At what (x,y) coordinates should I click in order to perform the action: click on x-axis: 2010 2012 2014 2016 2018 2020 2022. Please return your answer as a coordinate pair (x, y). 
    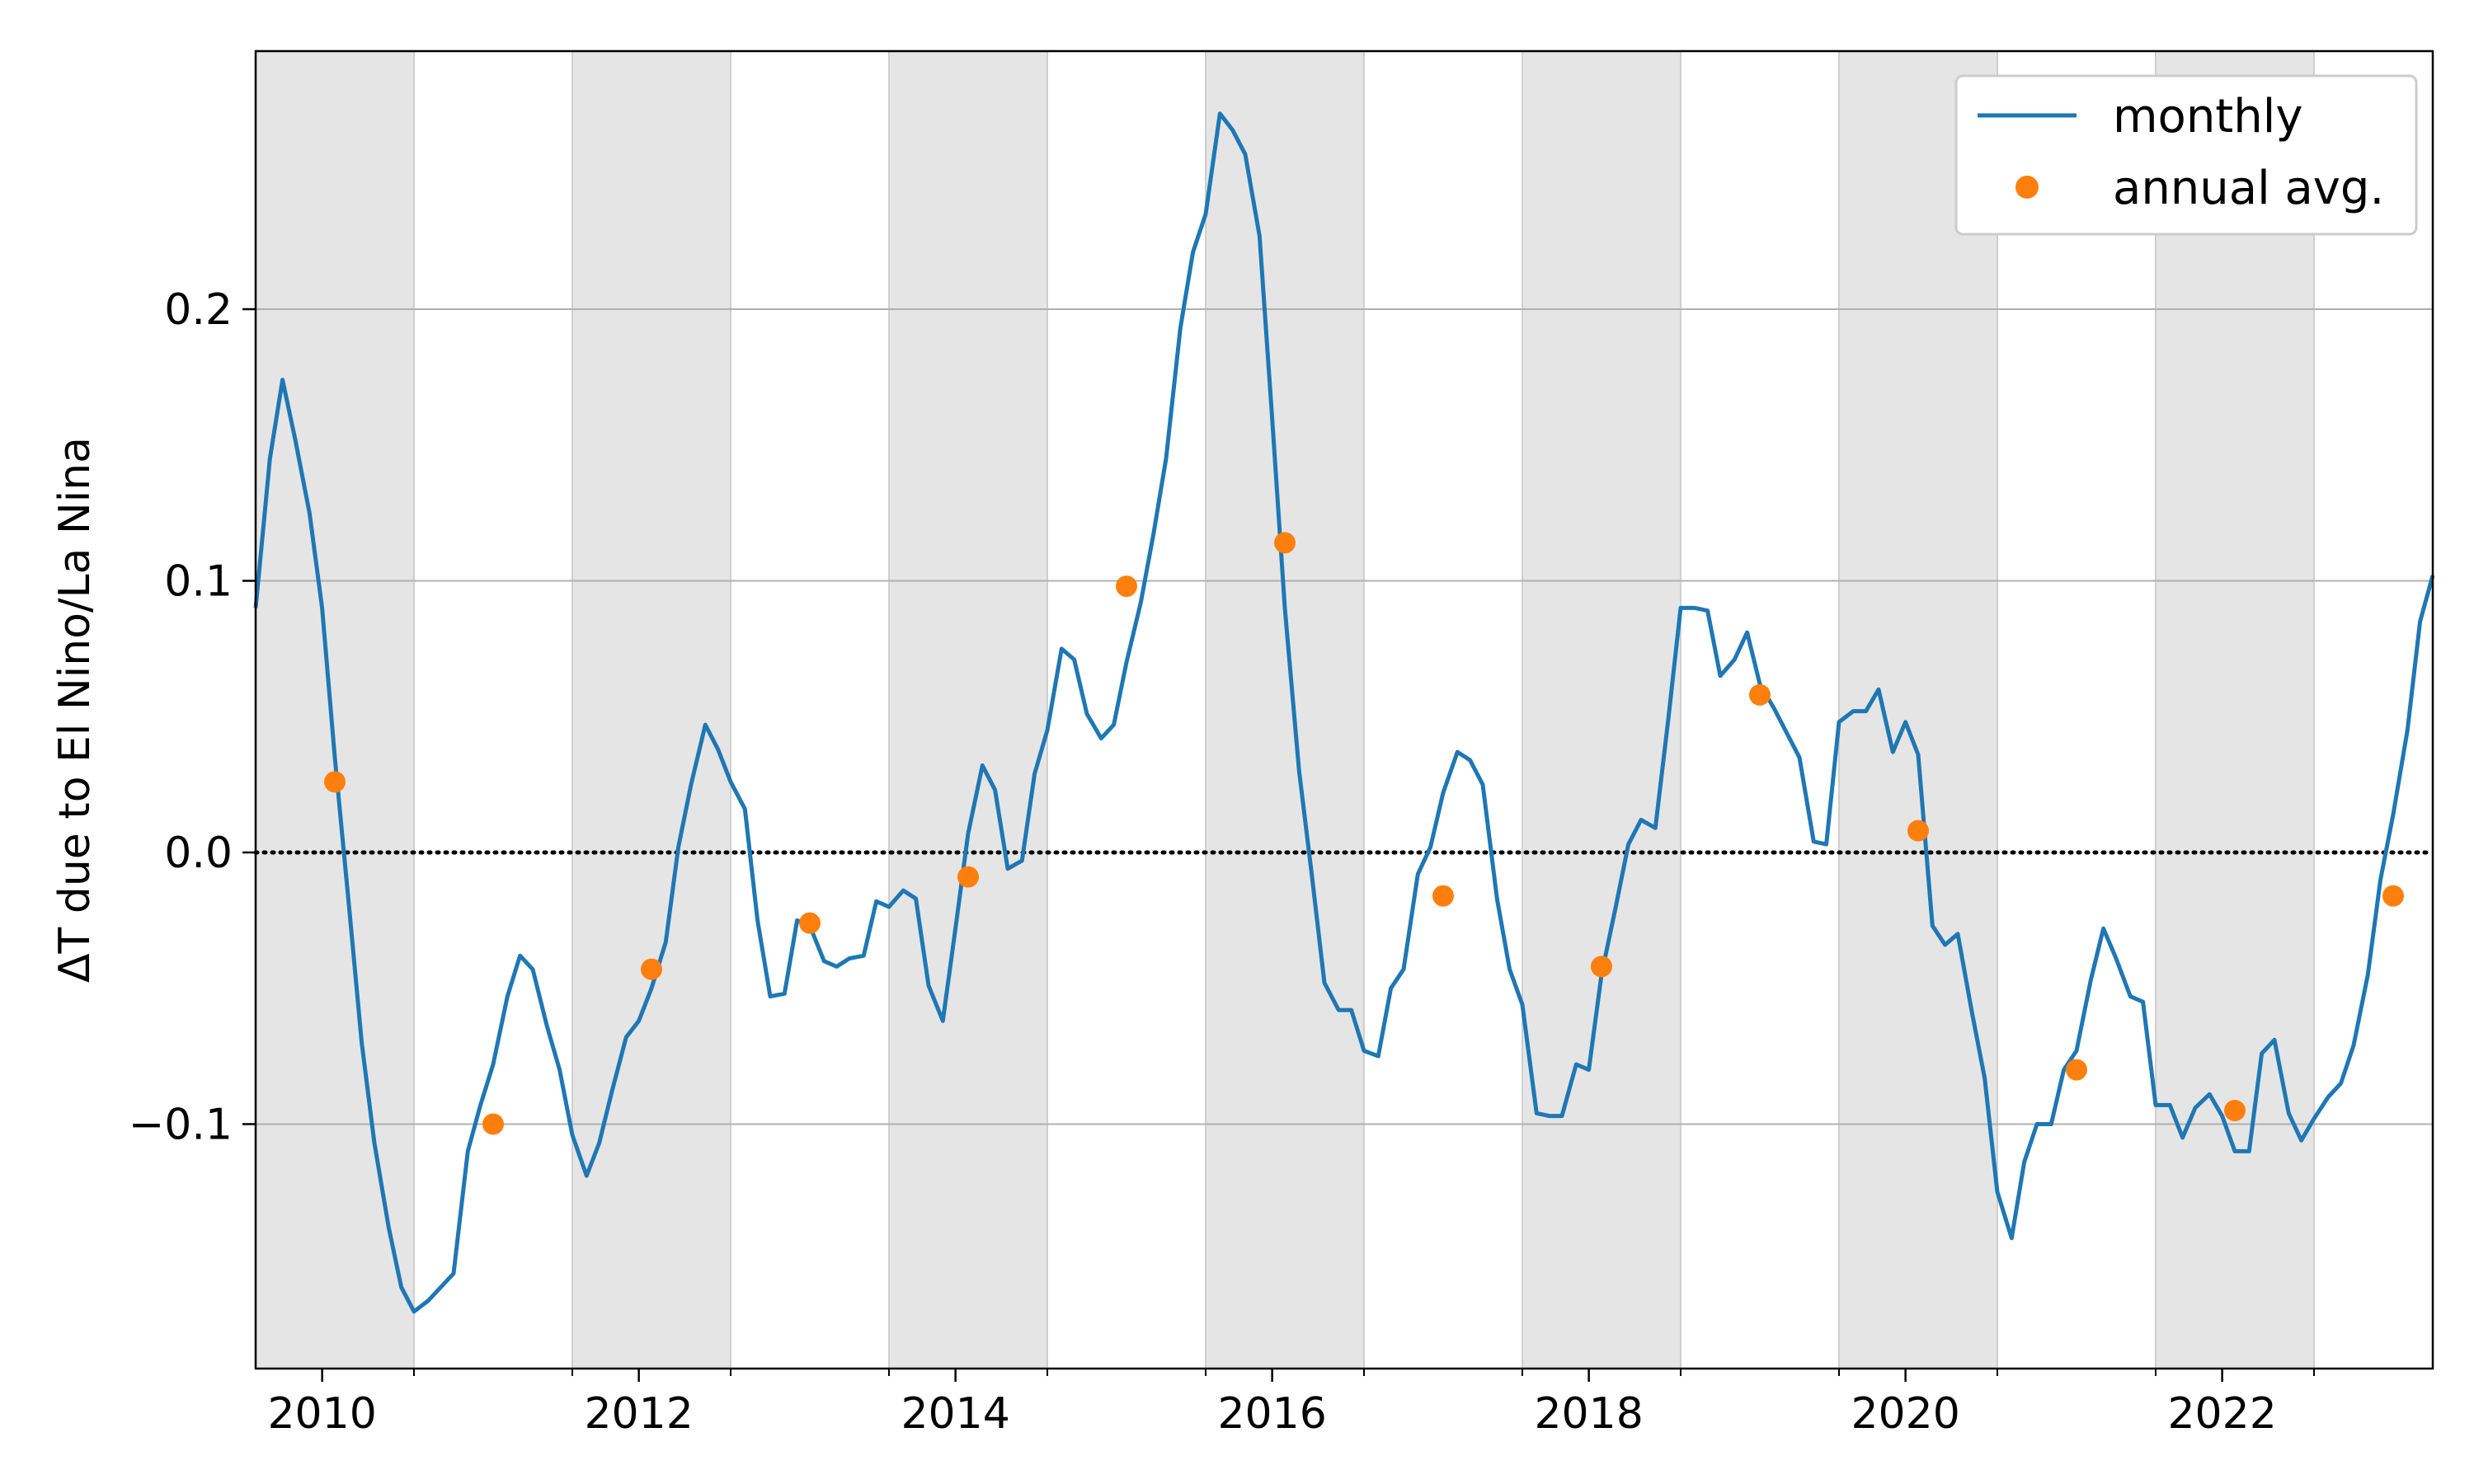
    Looking at the image, I should click on (1291, 1404).